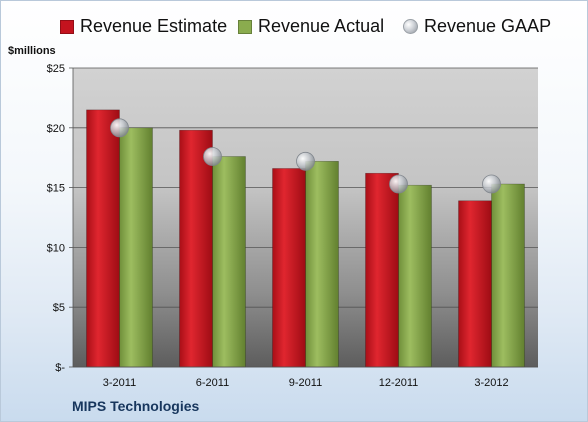 This screenshot has width=588, height=422. I want to click on x-tick-label: 6-2011, so click(212, 383).